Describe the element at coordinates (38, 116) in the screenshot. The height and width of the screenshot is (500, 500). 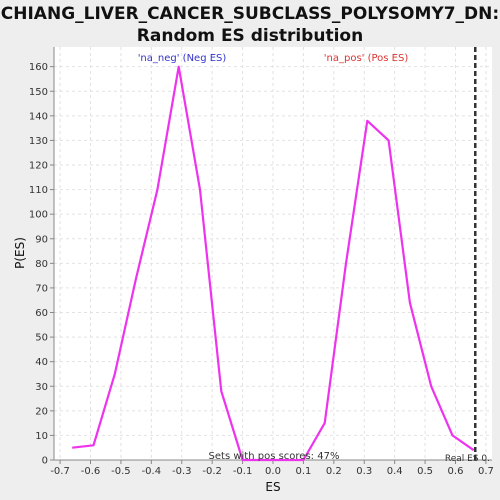
I see `y-tick-label: 140` at that location.